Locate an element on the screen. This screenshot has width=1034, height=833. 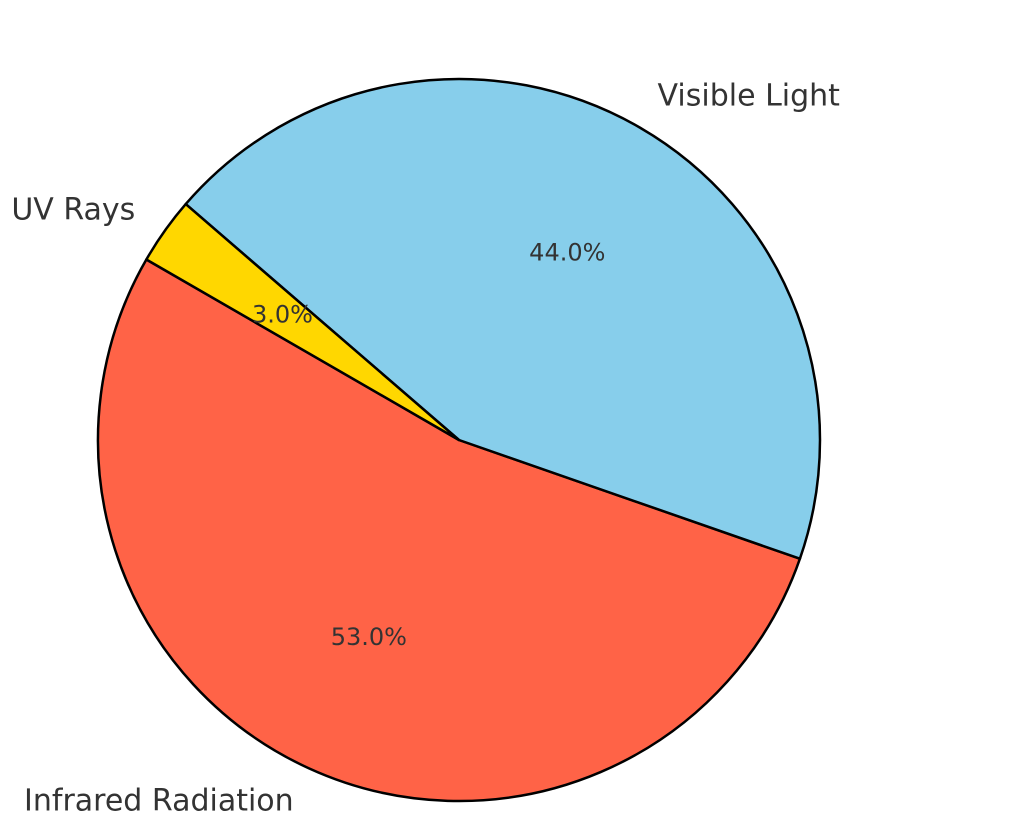
slice-uv-rays is located at coordinates (303, 322).